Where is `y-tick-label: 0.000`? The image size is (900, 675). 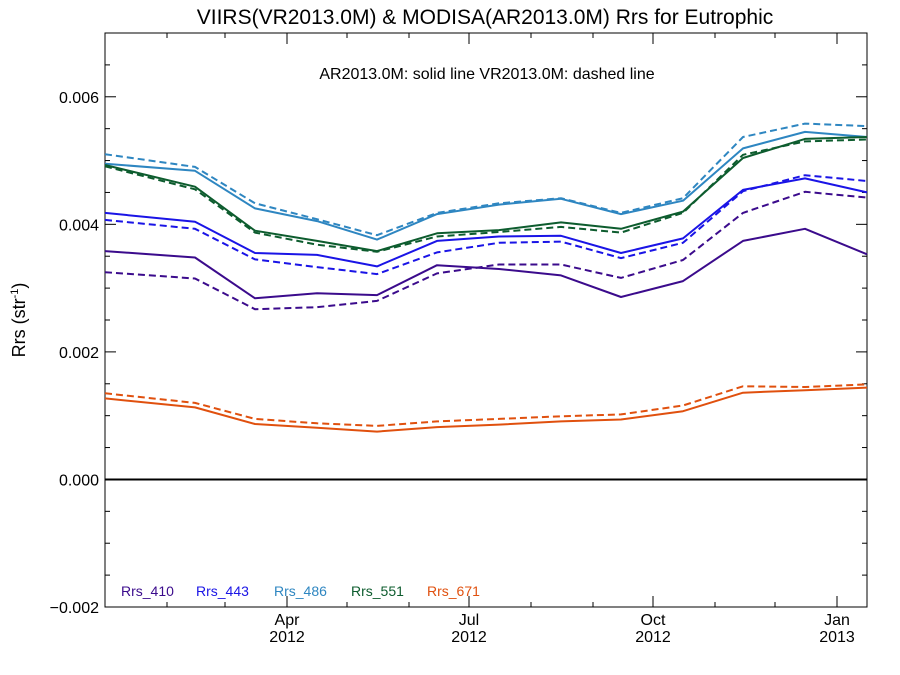 y-tick-label: 0.000 is located at coordinates (79, 480).